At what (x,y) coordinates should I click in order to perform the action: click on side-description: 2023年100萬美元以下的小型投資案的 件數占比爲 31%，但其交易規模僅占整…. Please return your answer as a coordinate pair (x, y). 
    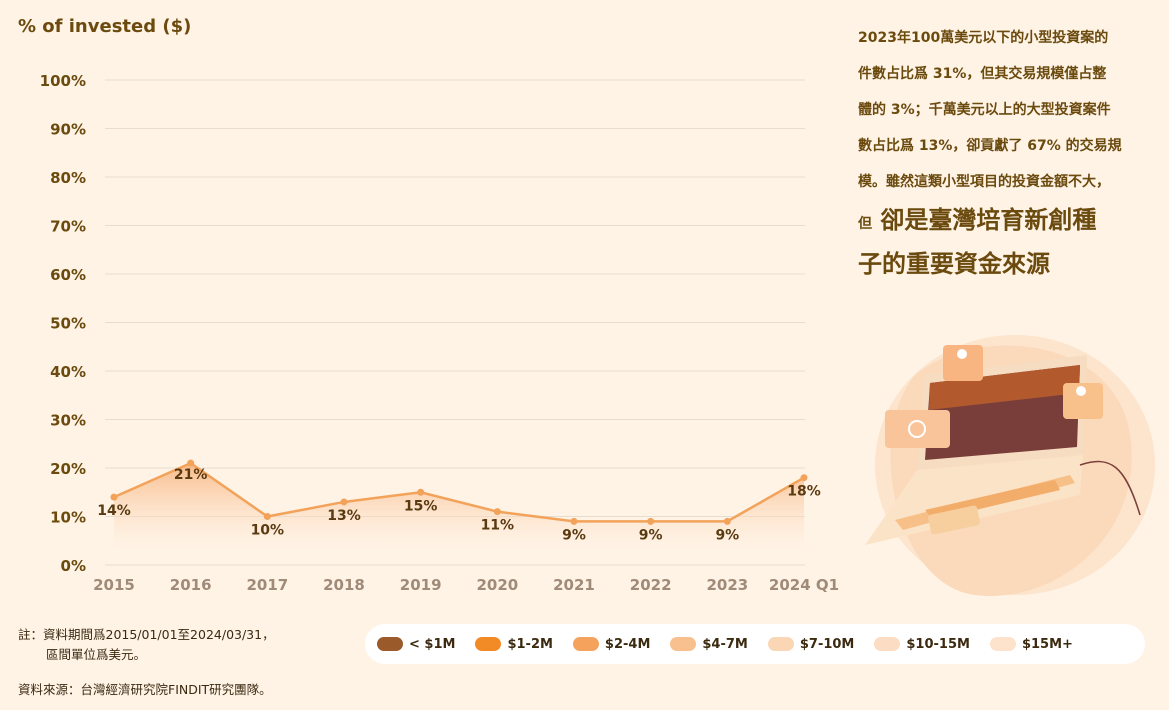
    Looking at the image, I should click on (1008, 152).